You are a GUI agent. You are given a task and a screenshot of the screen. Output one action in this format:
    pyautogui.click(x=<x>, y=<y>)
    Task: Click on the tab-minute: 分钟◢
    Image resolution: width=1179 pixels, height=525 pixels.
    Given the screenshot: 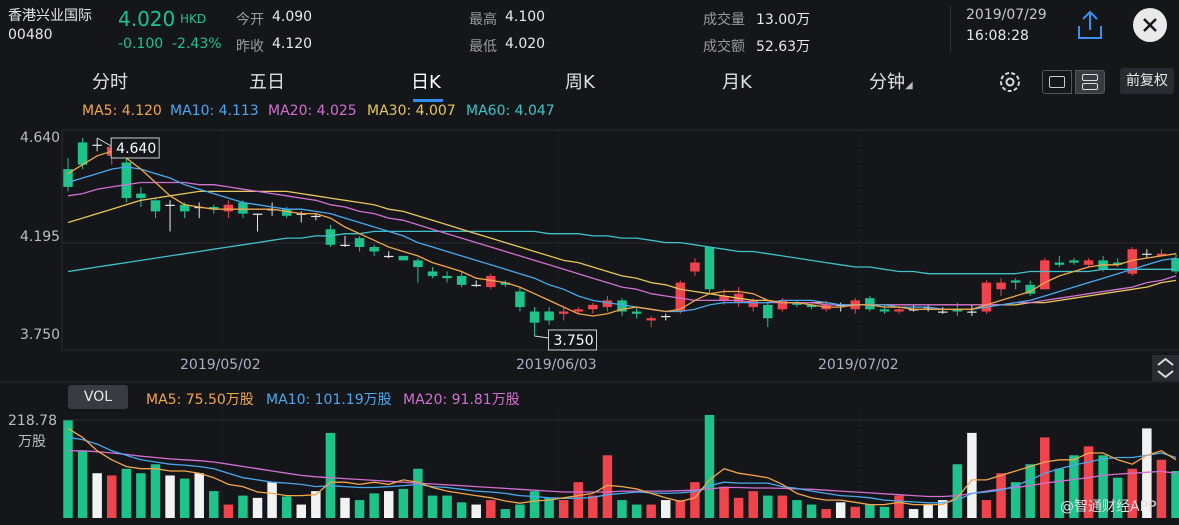 What is the action you would take?
    pyautogui.click(x=891, y=81)
    